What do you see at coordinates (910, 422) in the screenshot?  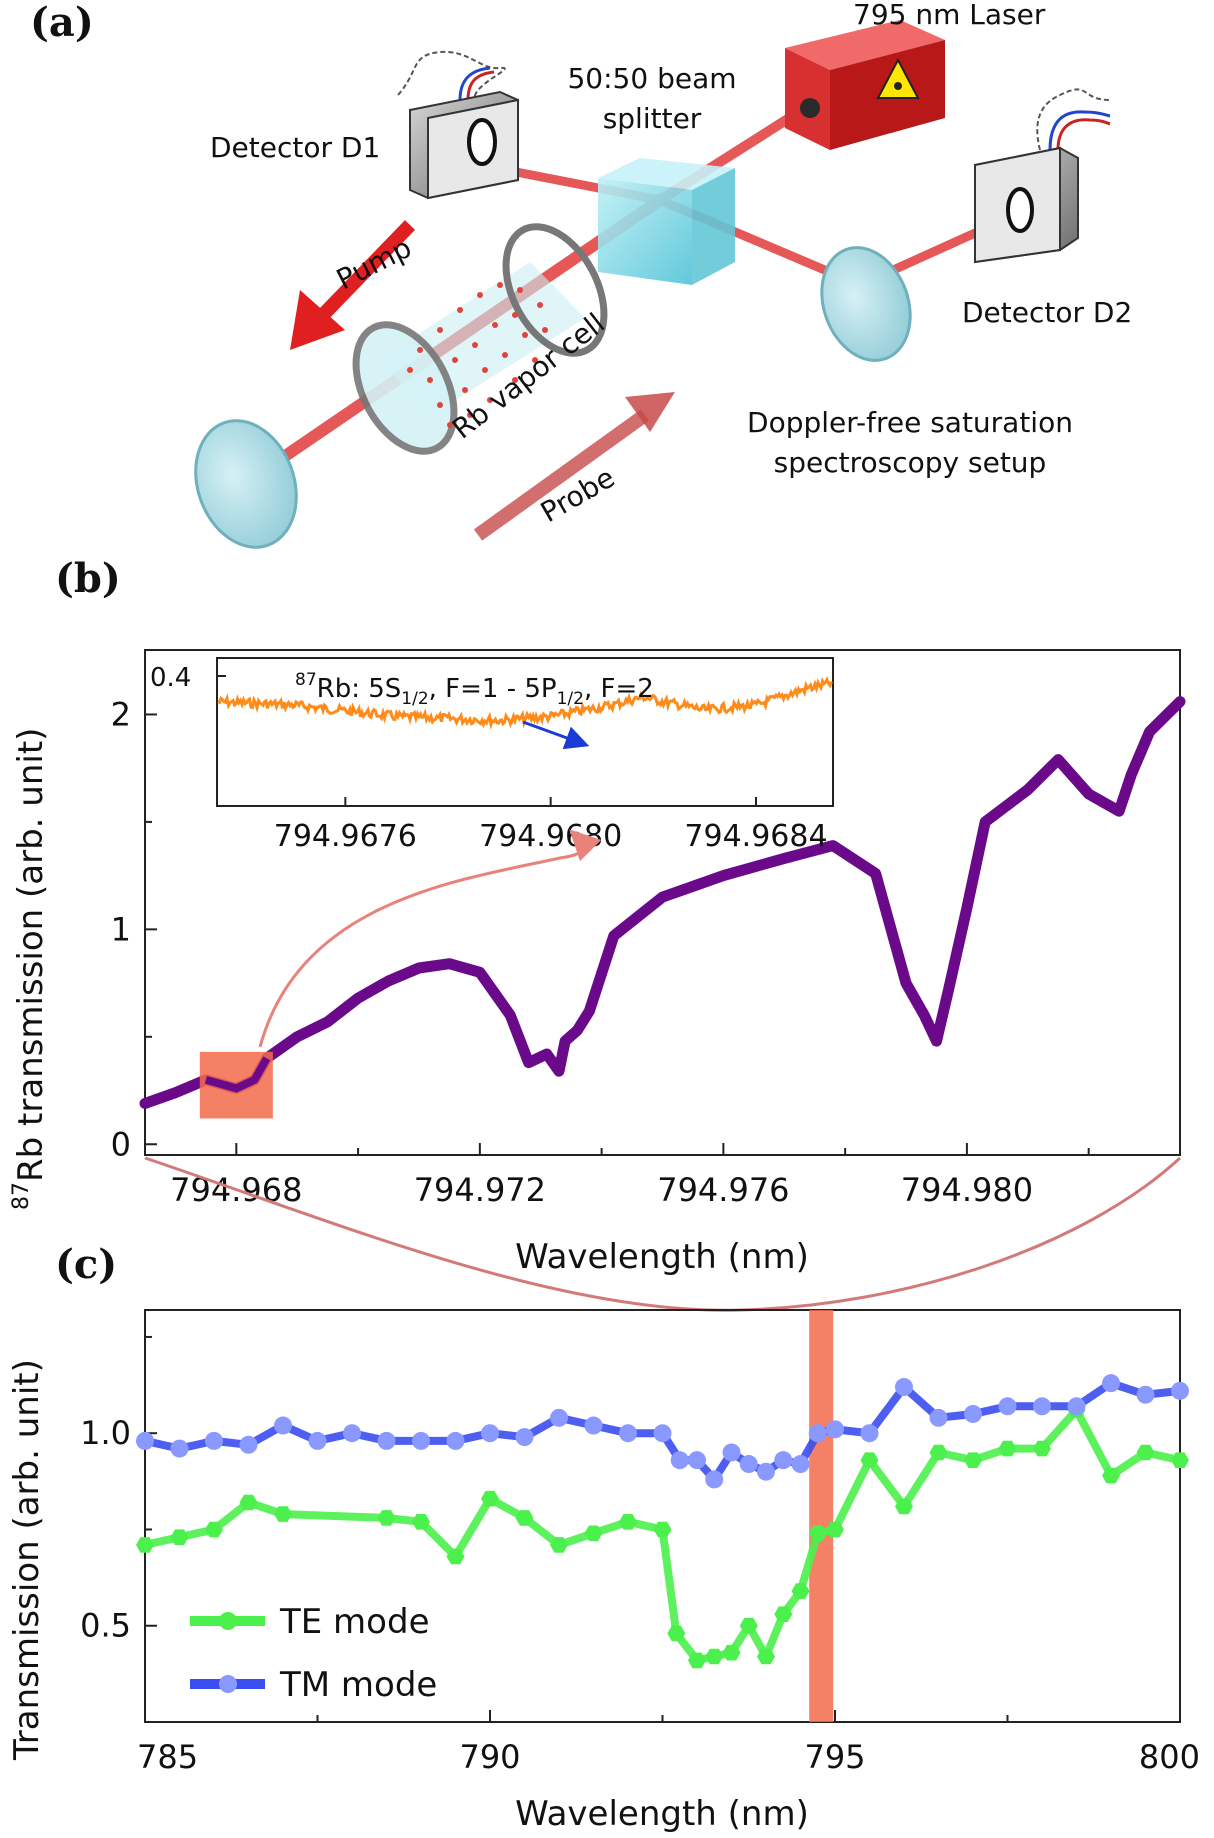 I see `setup-caption-1: Doppler-free saturation` at bounding box center [910, 422].